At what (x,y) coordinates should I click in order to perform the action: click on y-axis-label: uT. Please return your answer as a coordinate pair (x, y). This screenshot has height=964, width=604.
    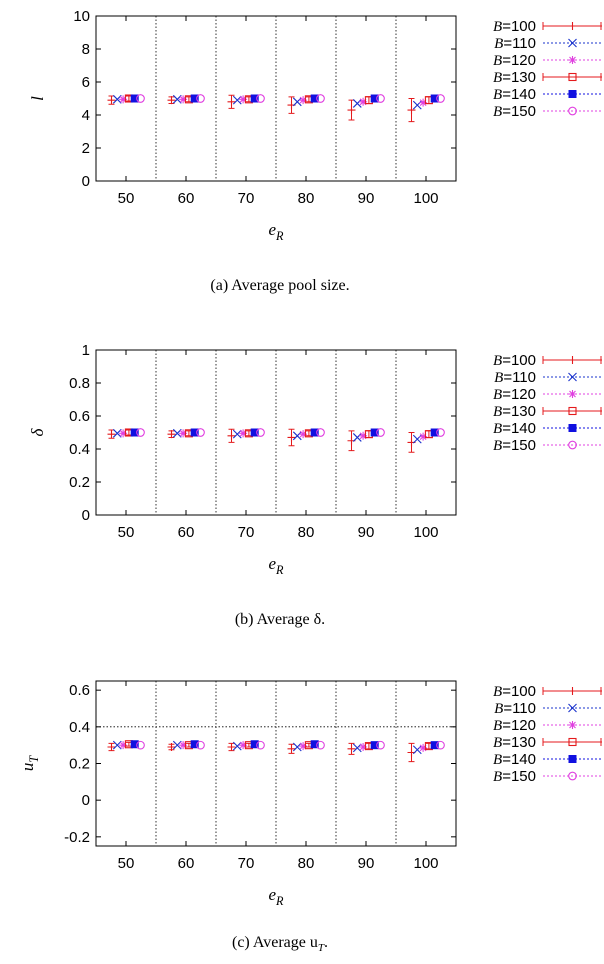
    Looking at the image, I should click on (29, 763).